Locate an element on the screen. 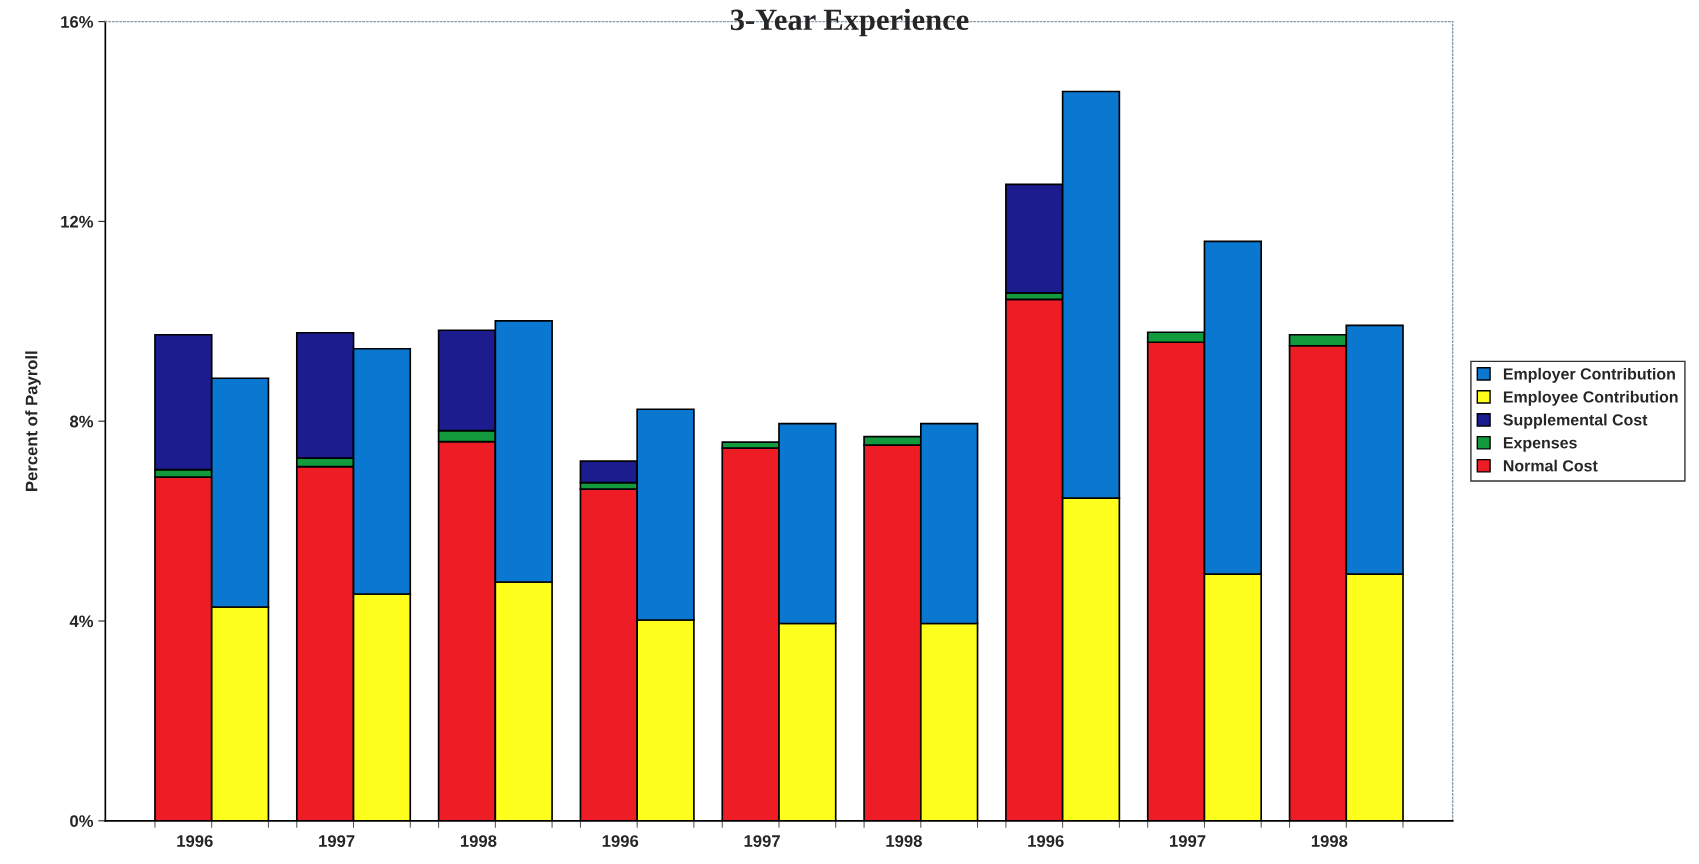 The width and height of the screenshot is (1699, 864). legend-label: Expenses is located at coordinates (1540, 444).